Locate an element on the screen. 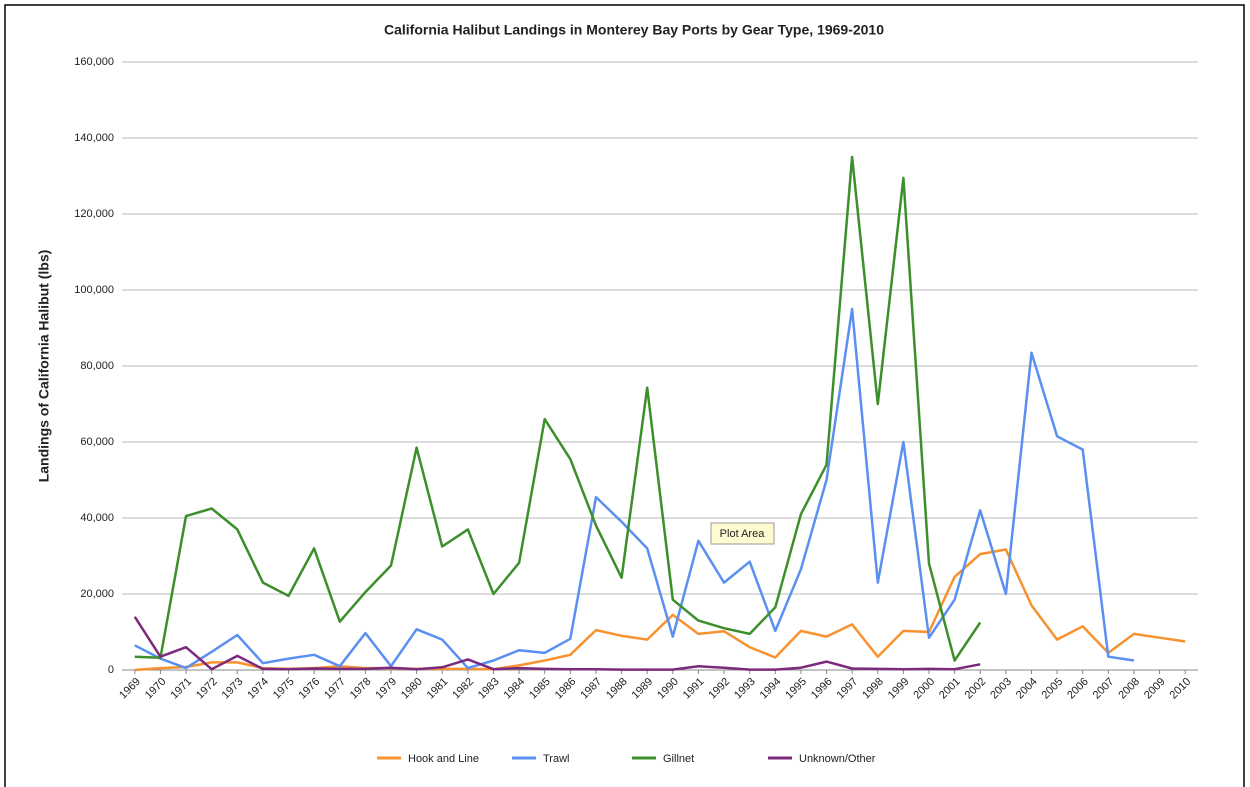 This screenshot has width=1250, height=787. x-tick-label: 1980 is located at coordinates (412, 689).